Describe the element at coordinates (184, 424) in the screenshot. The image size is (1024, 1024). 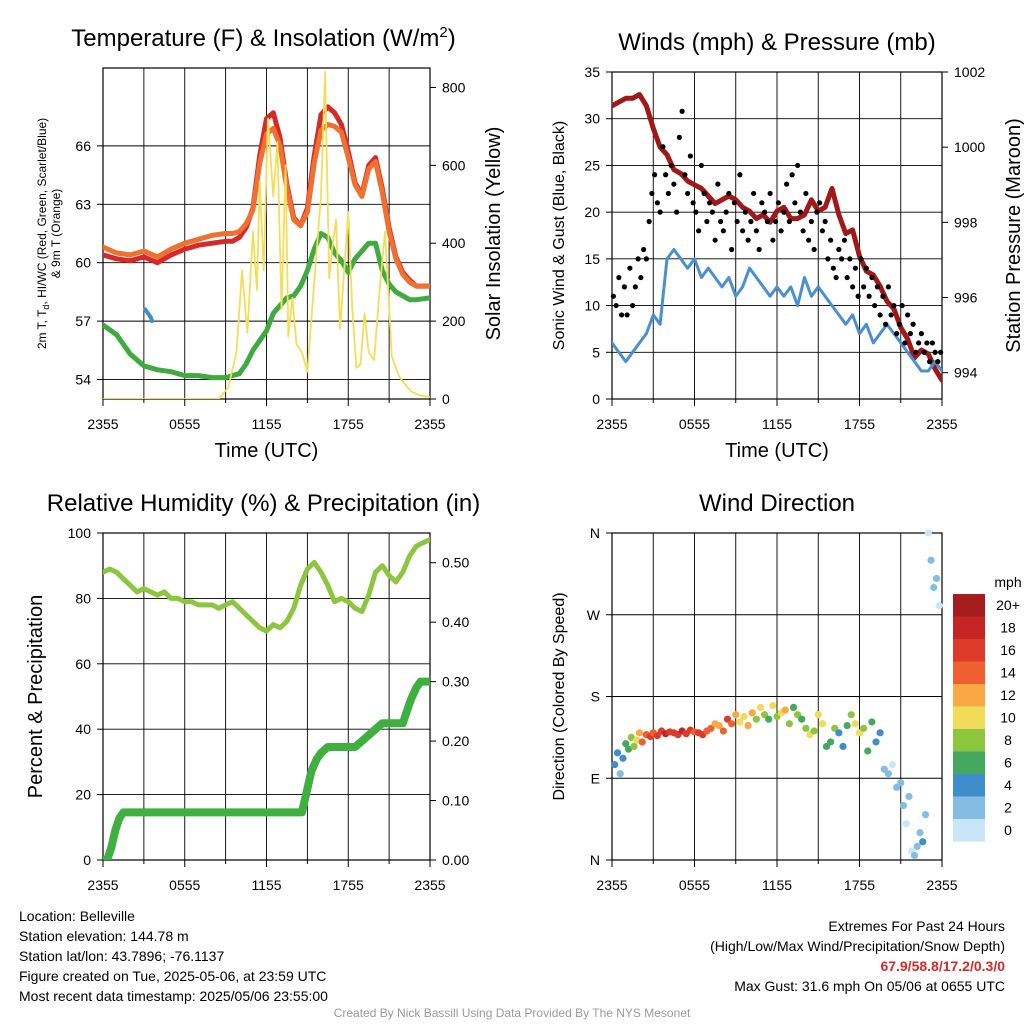
I see `temp-xtick-label: 0555` at that location.